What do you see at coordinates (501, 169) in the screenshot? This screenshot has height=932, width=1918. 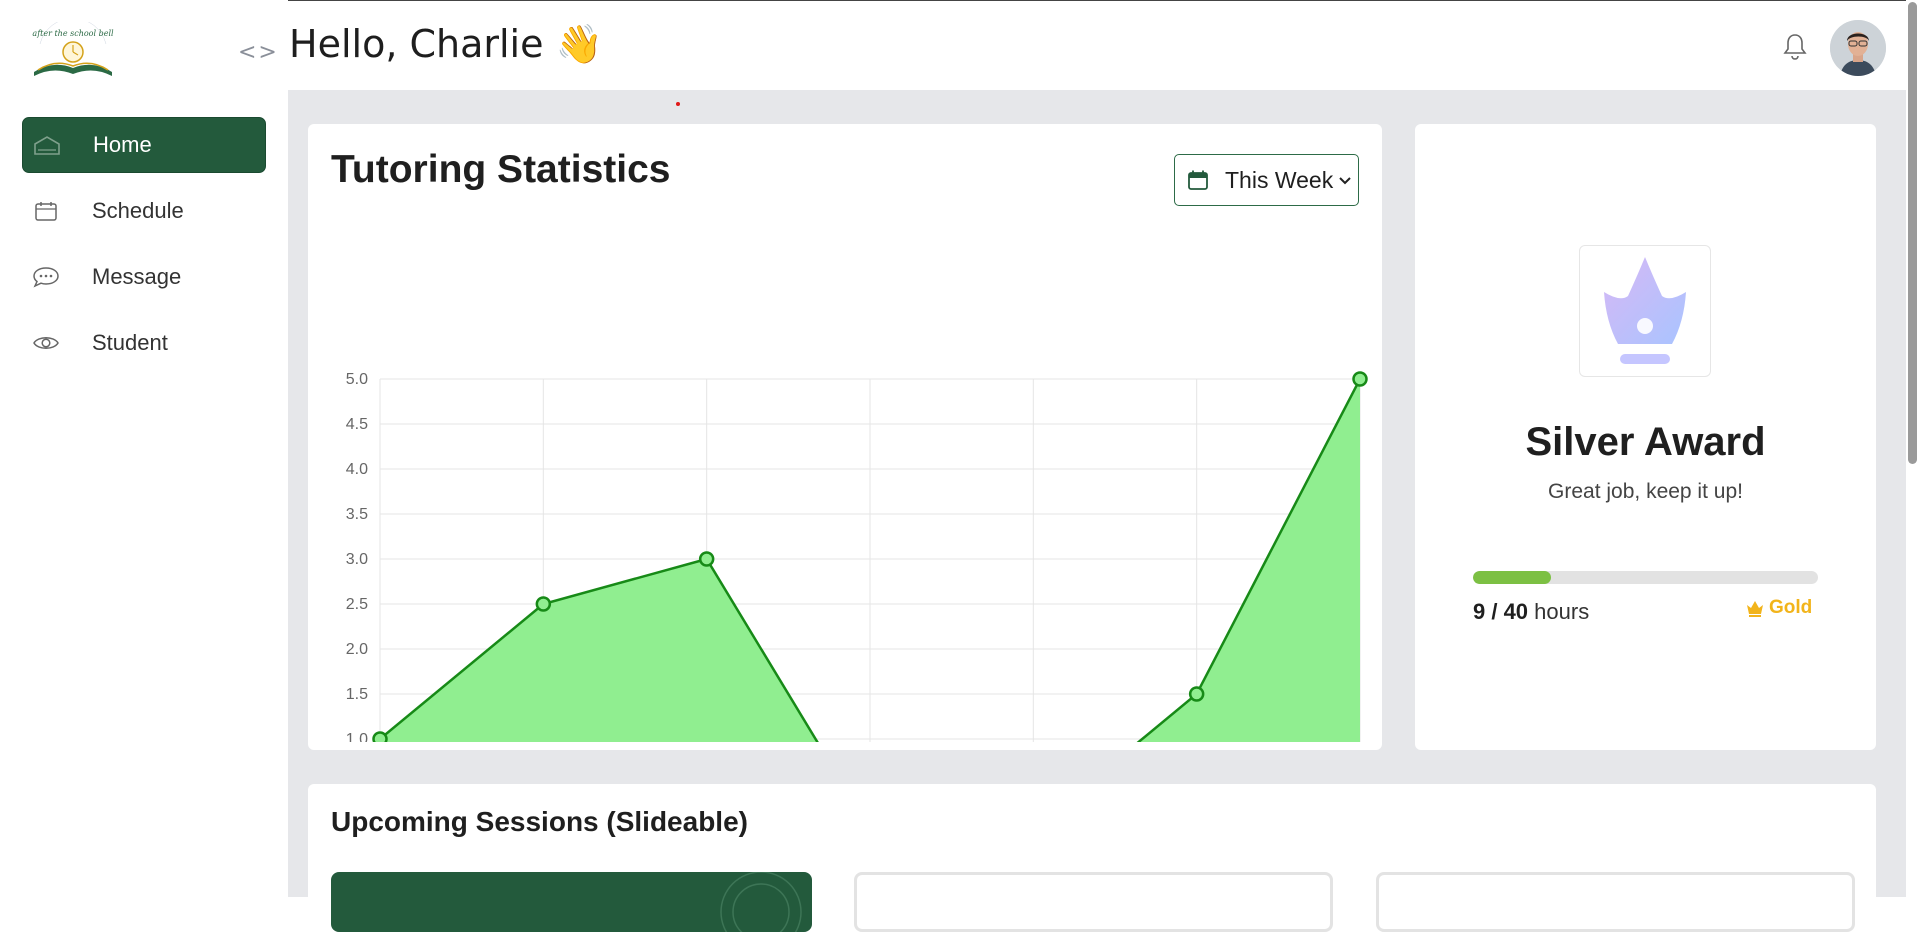 I see `stats-title: Tutoring Statistics` at bounding box center [501, 169].